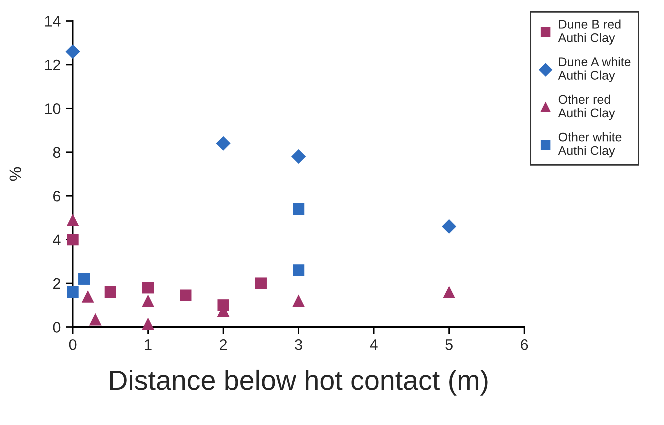 This screenshot has height=425, width=664. What do you see at coordinates (53, 21) in the screenshot?
I see `y-tick-label: 14` at bounding box center [53, 21].